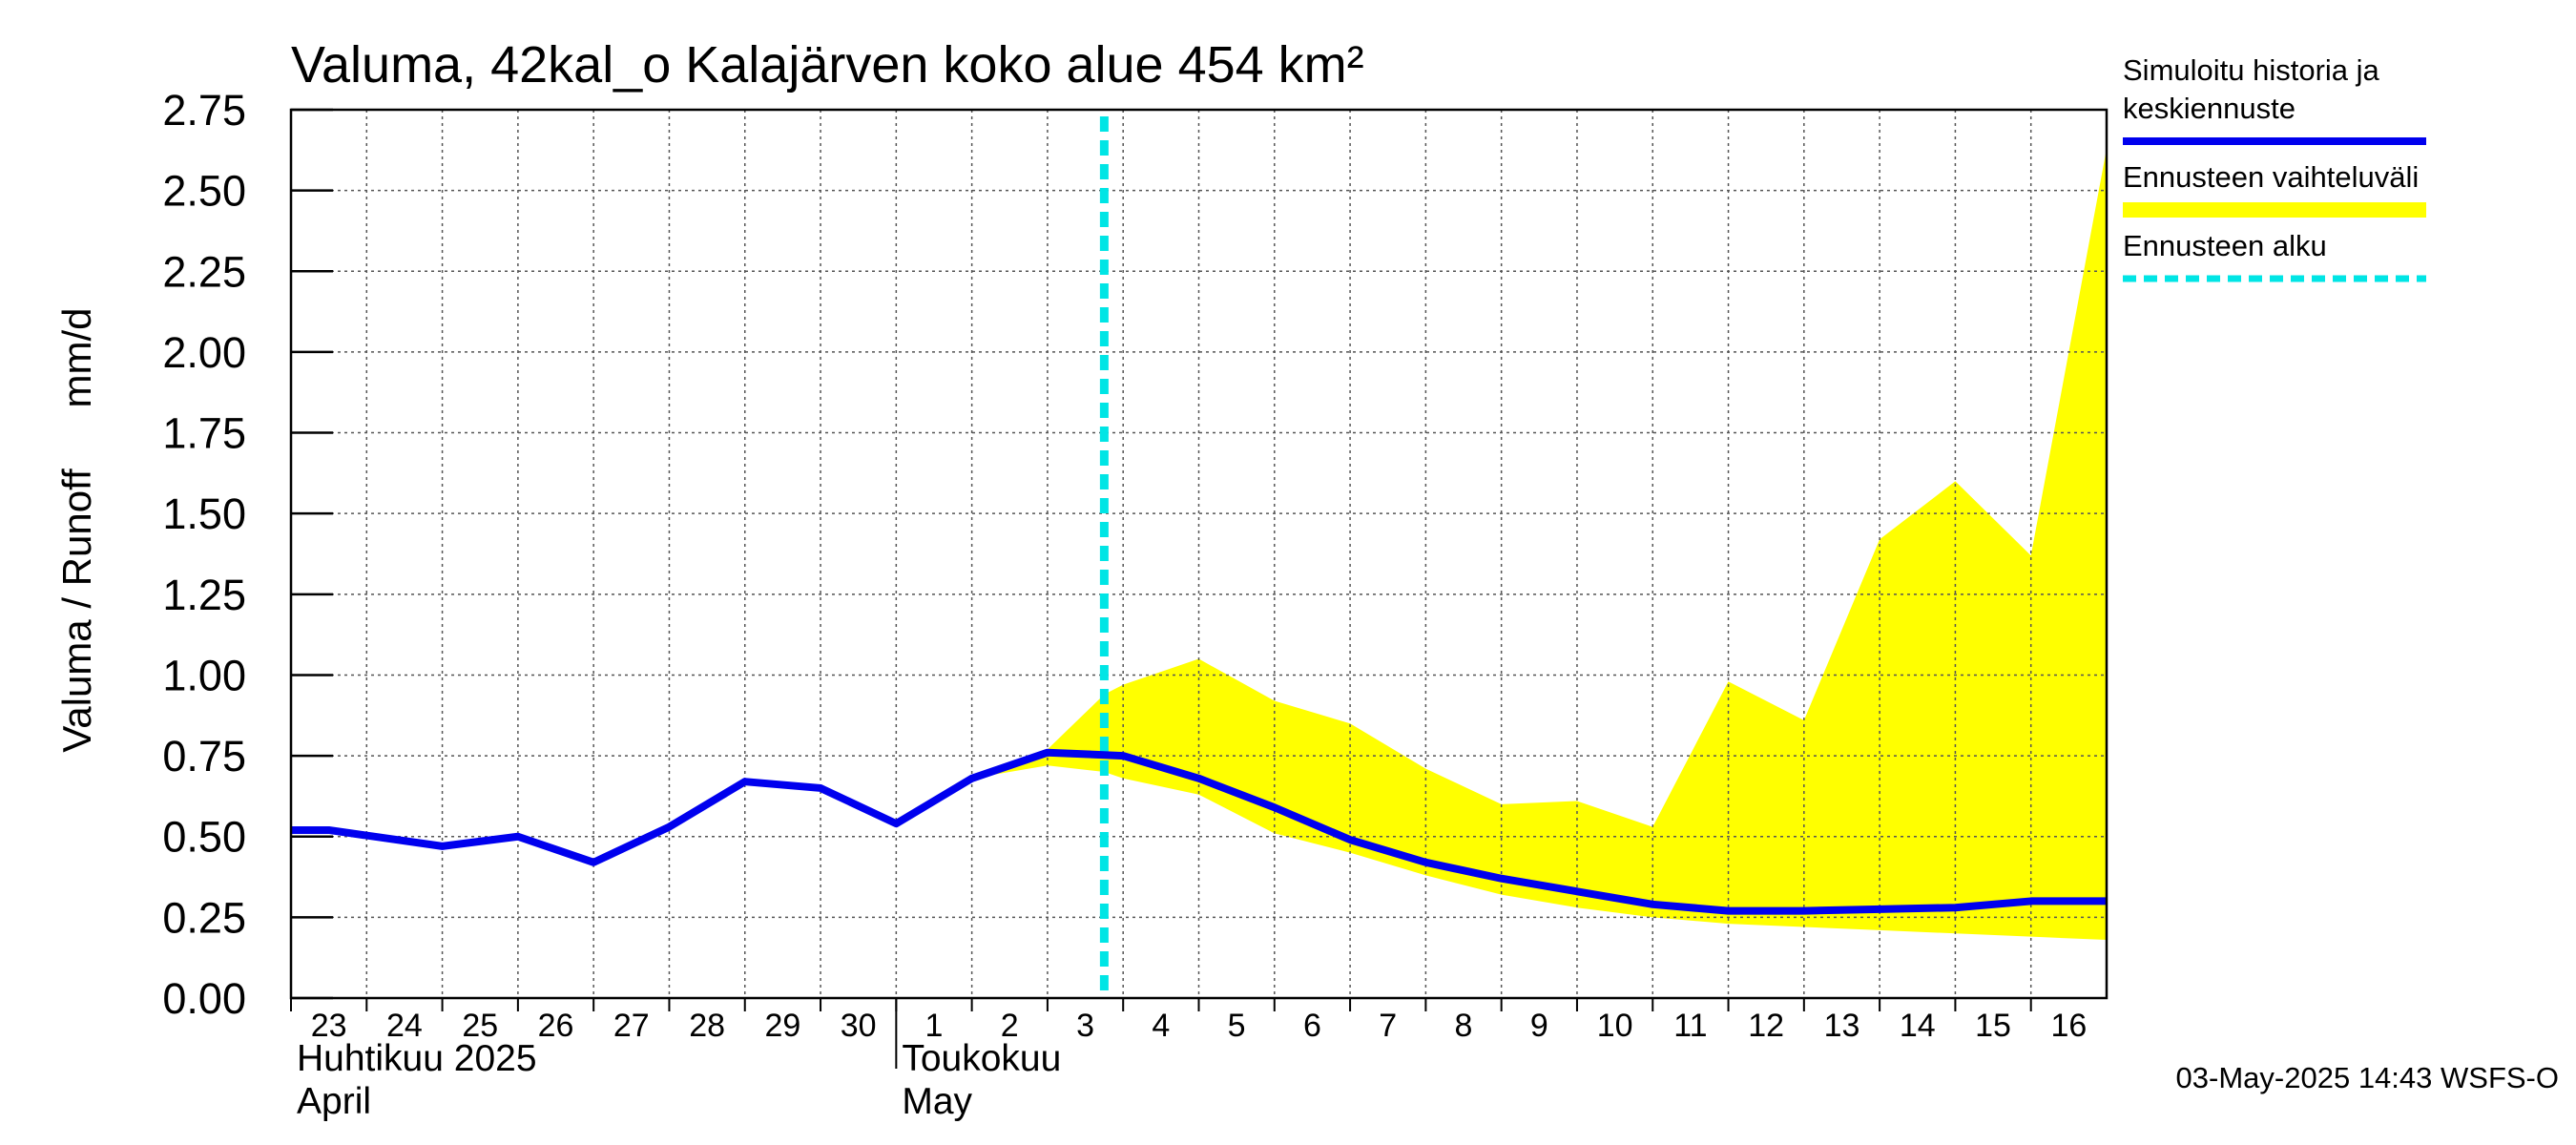 This screenshot has height=1145, width=2576. What do you see at coordinates (204, 756) in the screenshot?
I see `y-tick-label: 0.75` at bounding box center [204, 756].